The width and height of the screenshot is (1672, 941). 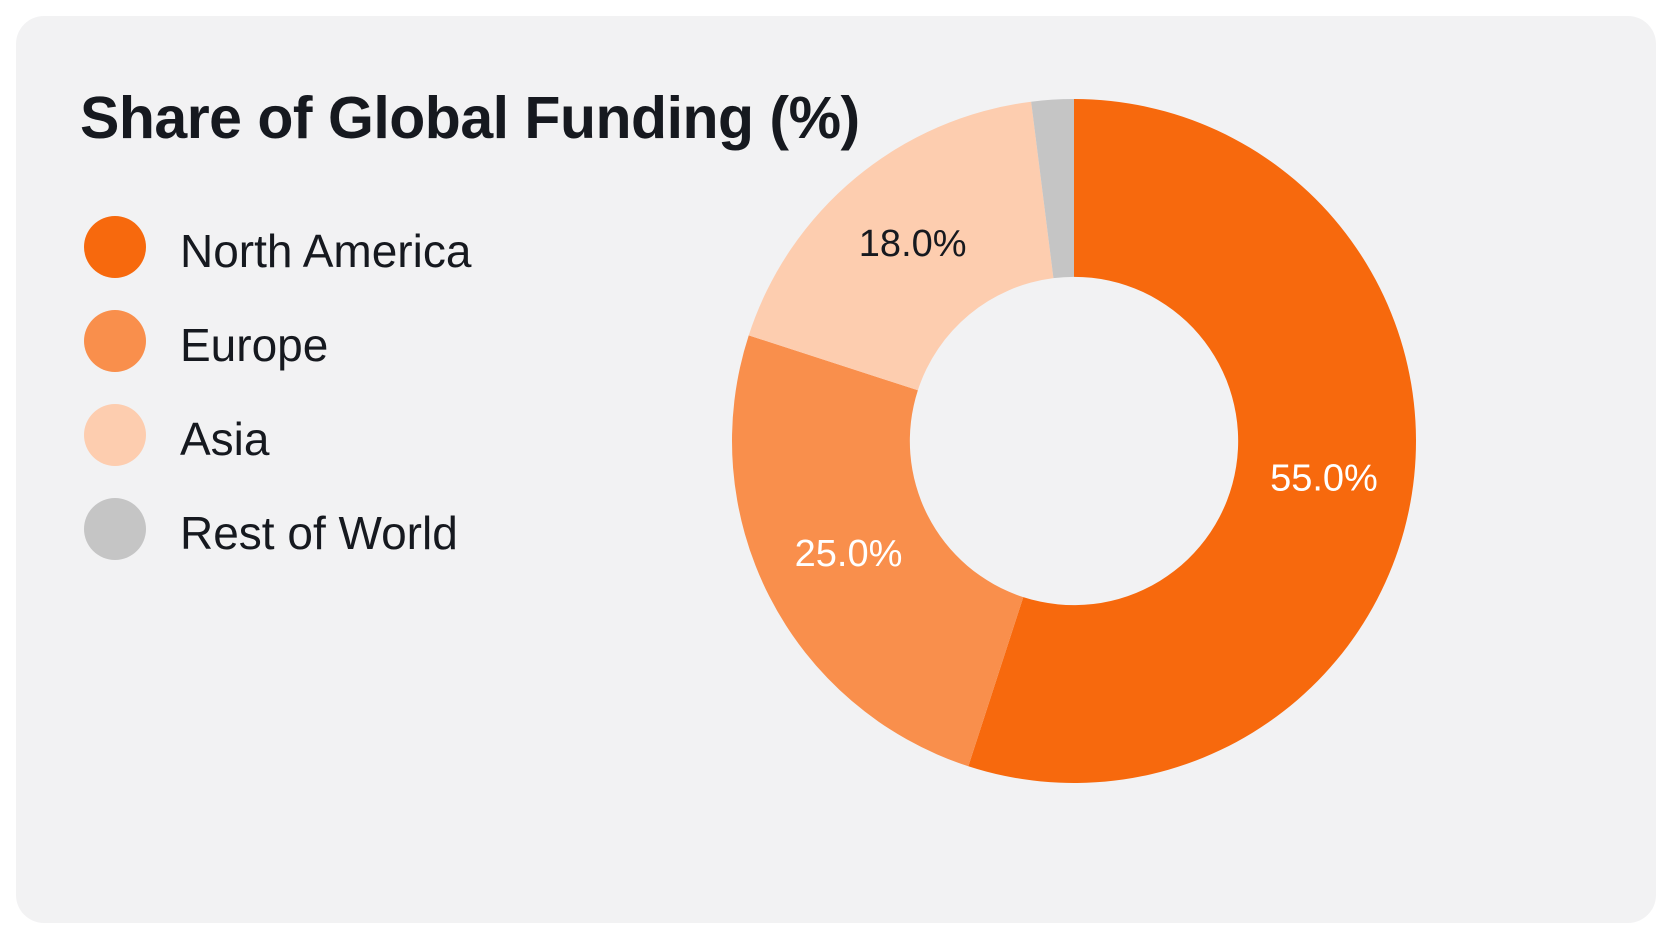 What do you see at coordinates (470, 118) in the screenshot?
I see `chart-title: Share of Global Funding (%)` at bounding box center [470, 118].